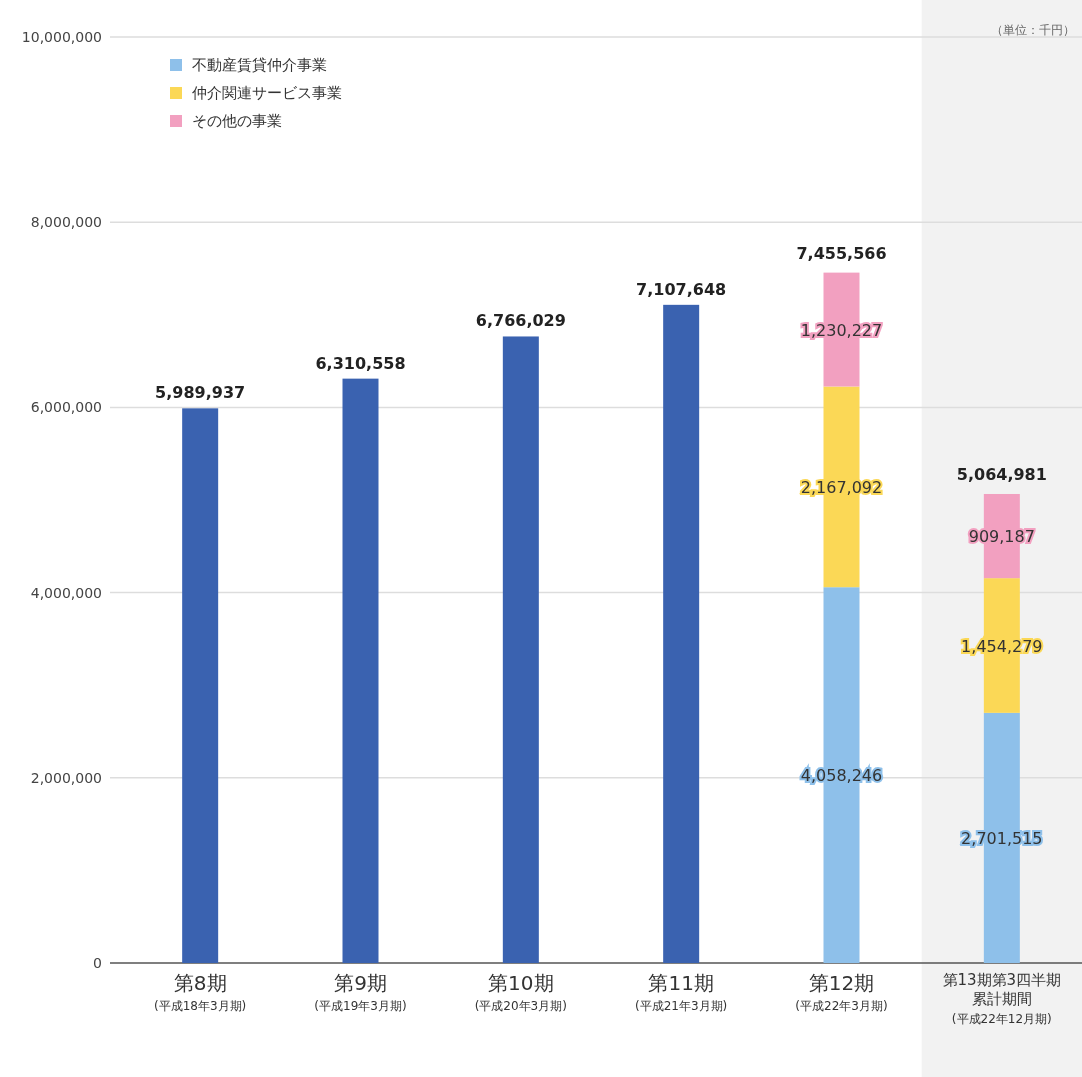 The image size is (1082, 1077). Describe the element at coordinates (1001, 537) in the screenshot. I see `data-label: 909,187` at that location.